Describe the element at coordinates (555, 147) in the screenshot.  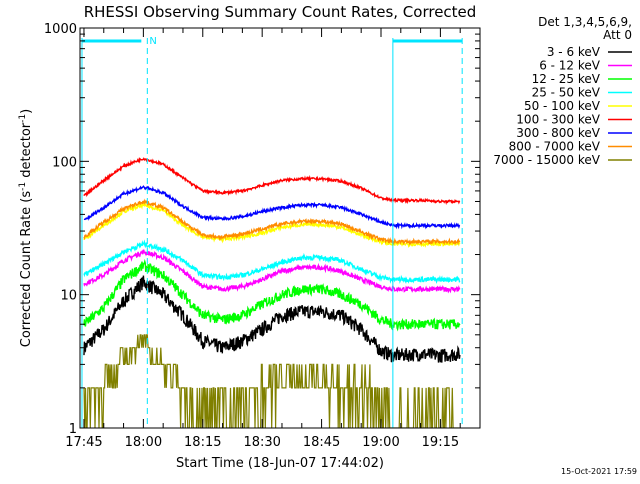
I see `legend-label: 800 - 7000 keV` at that location.